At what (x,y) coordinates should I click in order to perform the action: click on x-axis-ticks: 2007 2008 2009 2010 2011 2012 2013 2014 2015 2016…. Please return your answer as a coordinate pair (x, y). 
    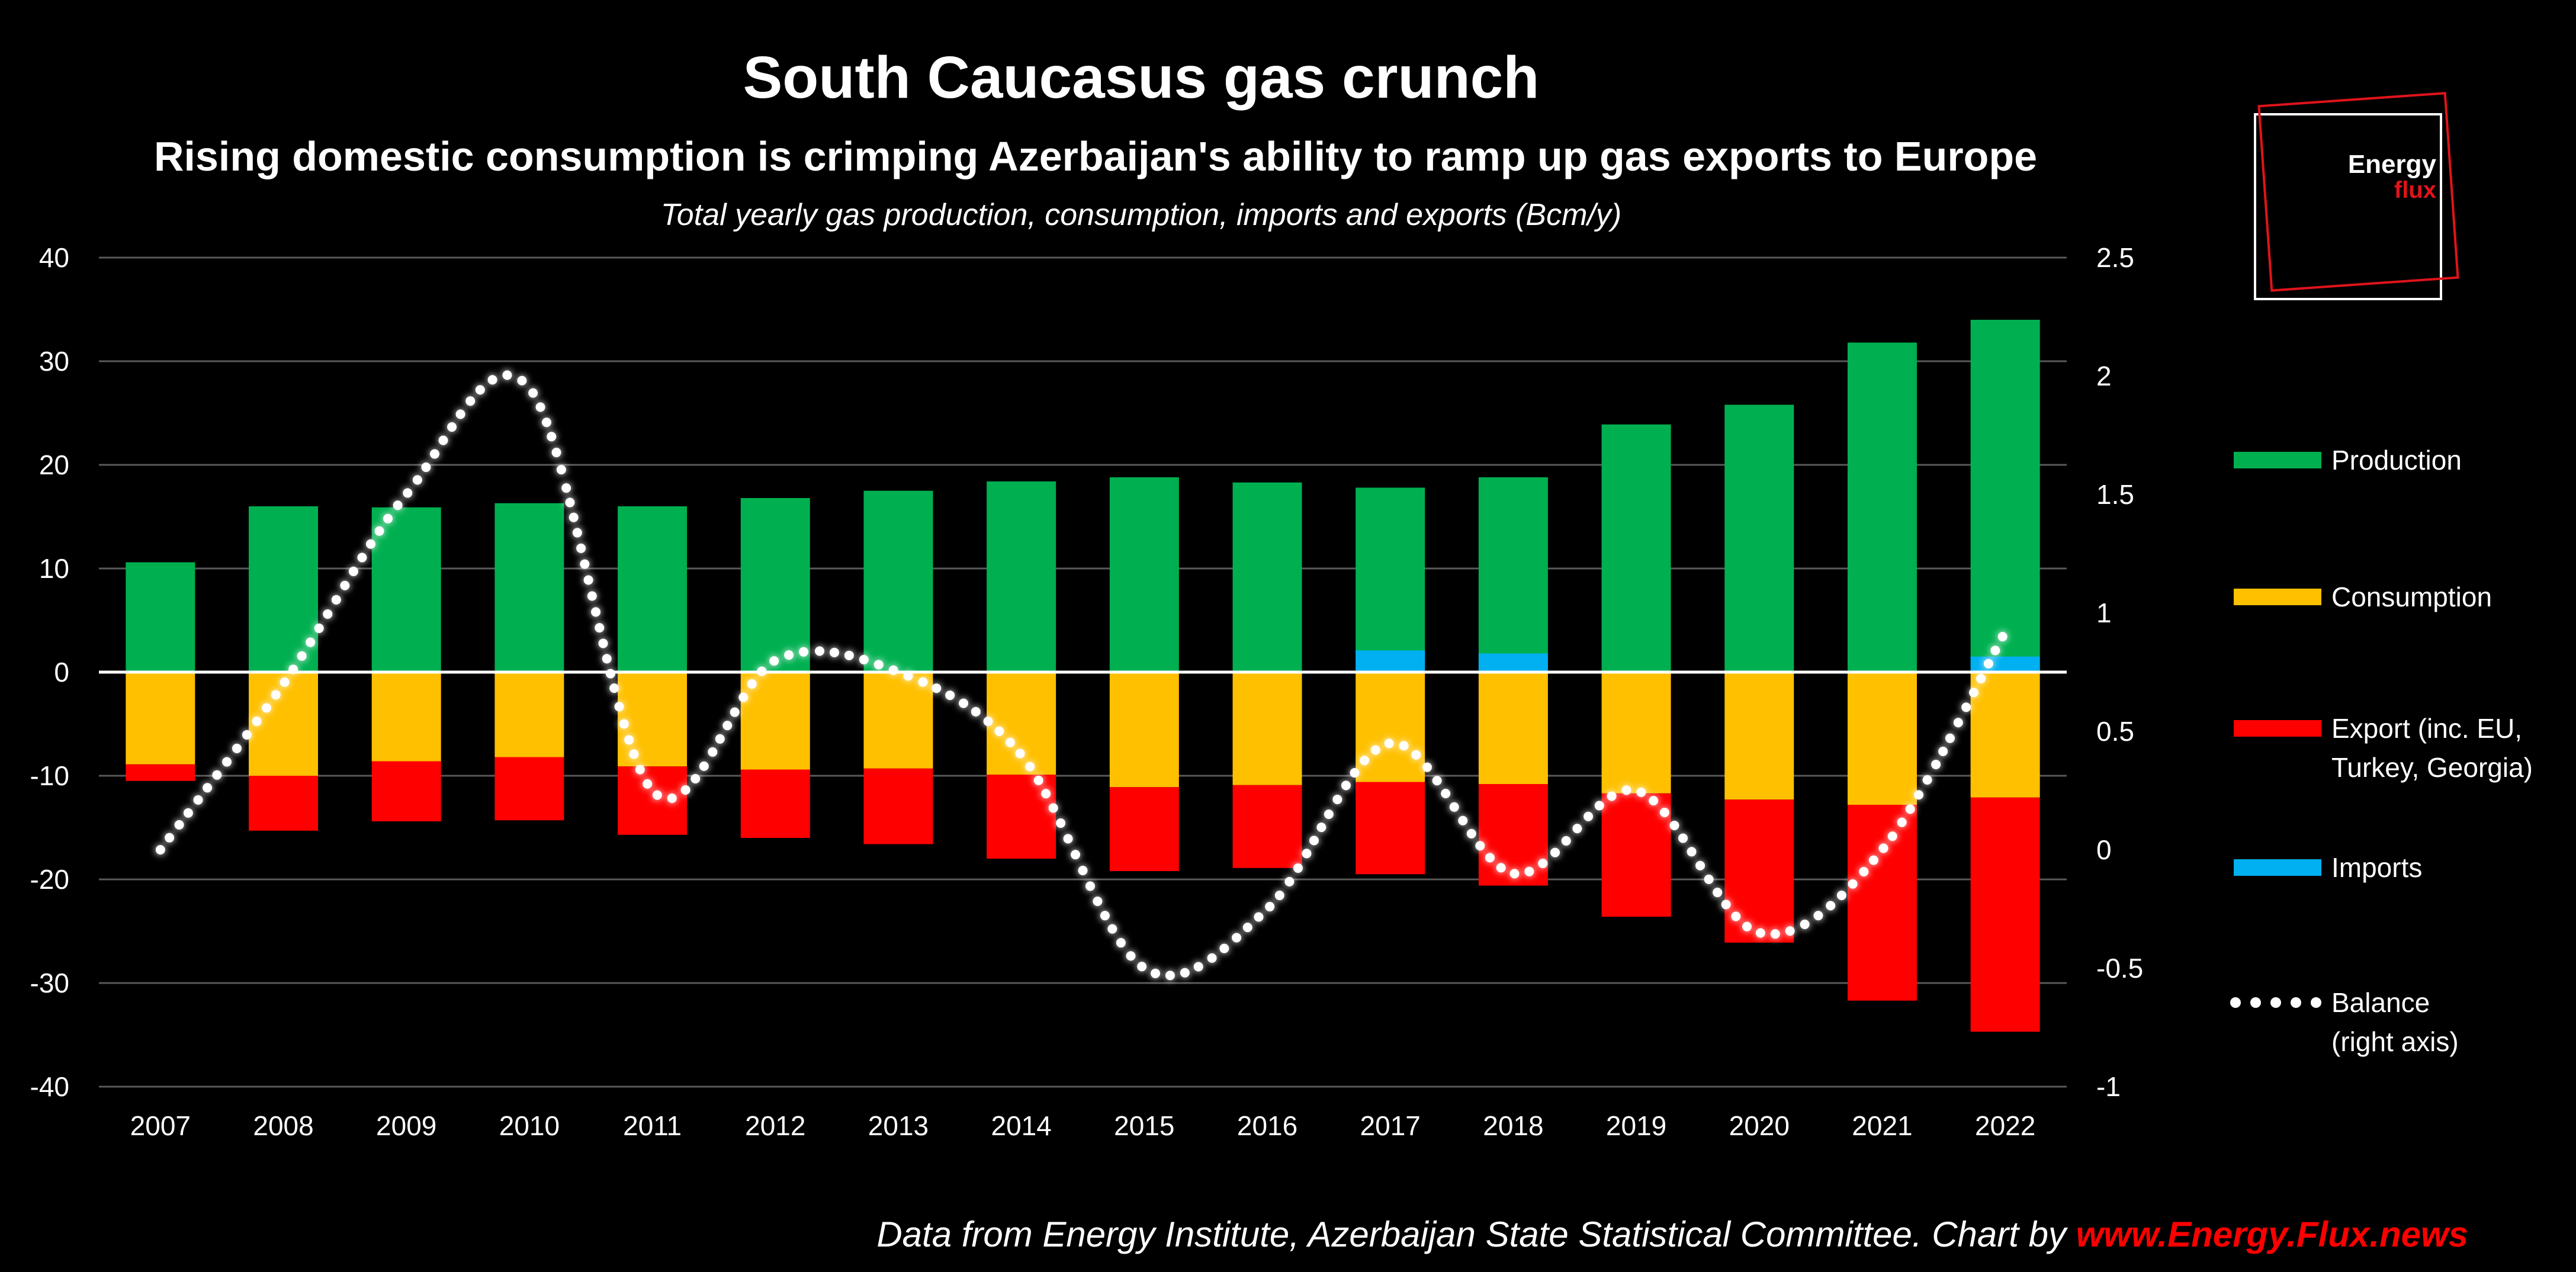
    Looking at the image, I should click on (1083, 1125).